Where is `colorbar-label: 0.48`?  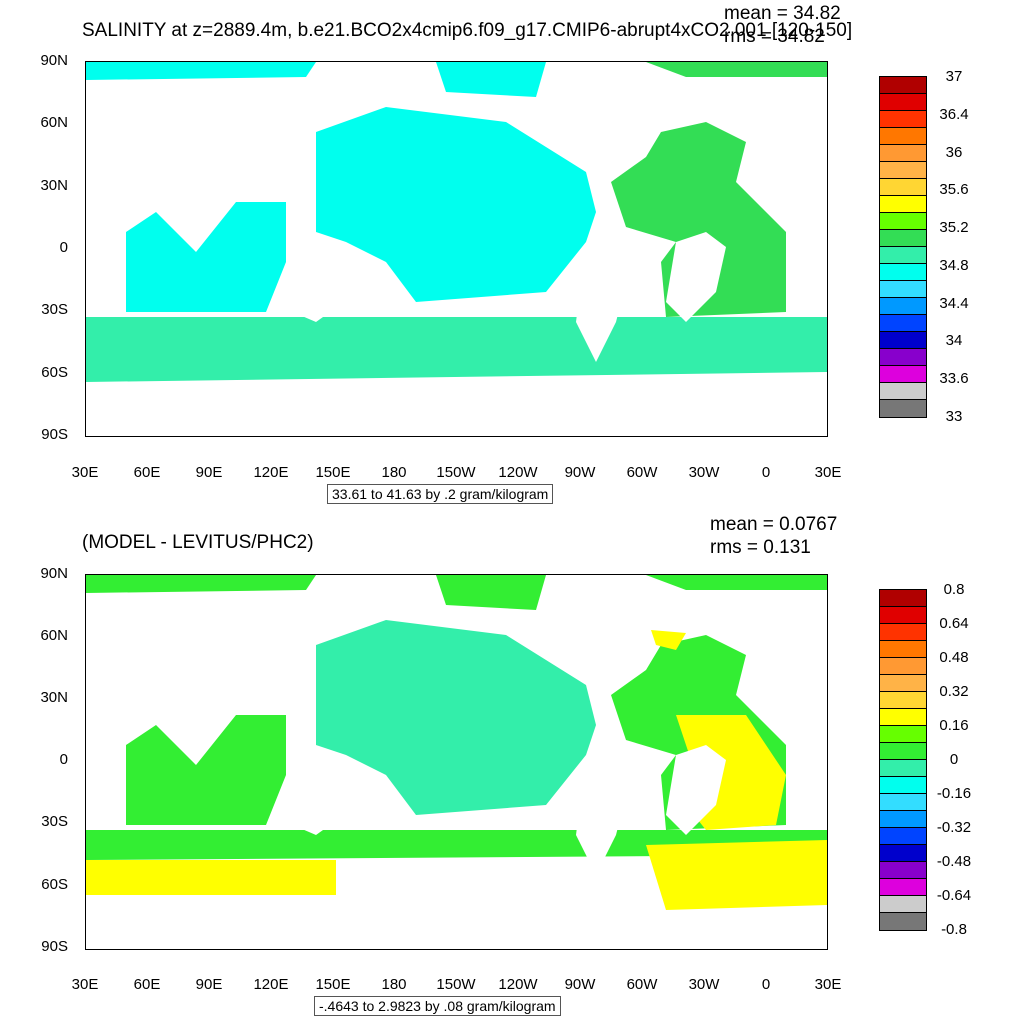
colorbar-label: 0.48 is located at coordinates (954, 657).